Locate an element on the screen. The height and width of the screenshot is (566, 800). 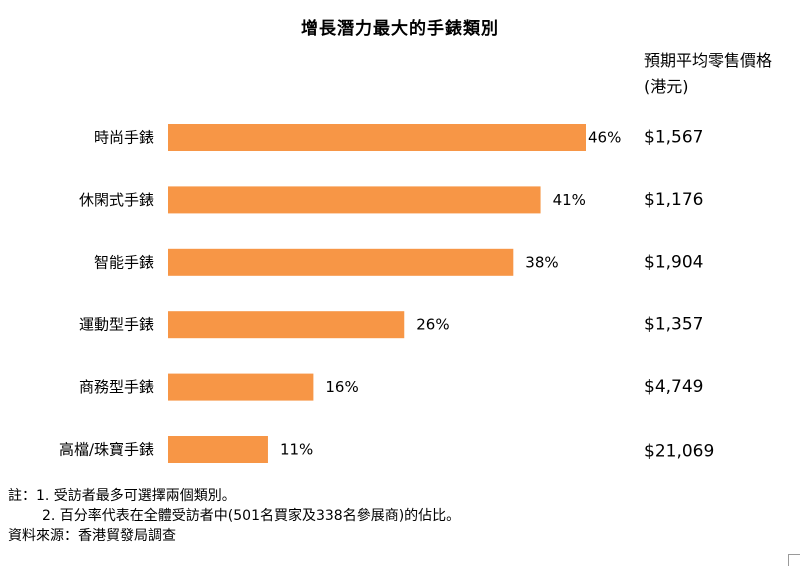
category-label: 高檔/珠寶手錶 is located at coordinates (106, 450).